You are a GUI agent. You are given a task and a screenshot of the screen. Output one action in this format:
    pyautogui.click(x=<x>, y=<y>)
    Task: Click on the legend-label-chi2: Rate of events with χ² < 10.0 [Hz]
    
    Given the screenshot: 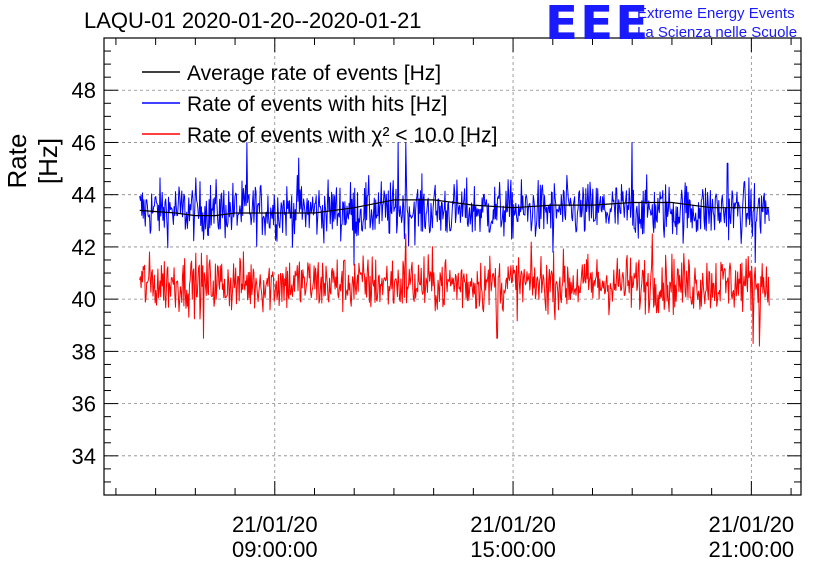 What is the action you would take?
    pyautogui.click(x=342, y=135)
    